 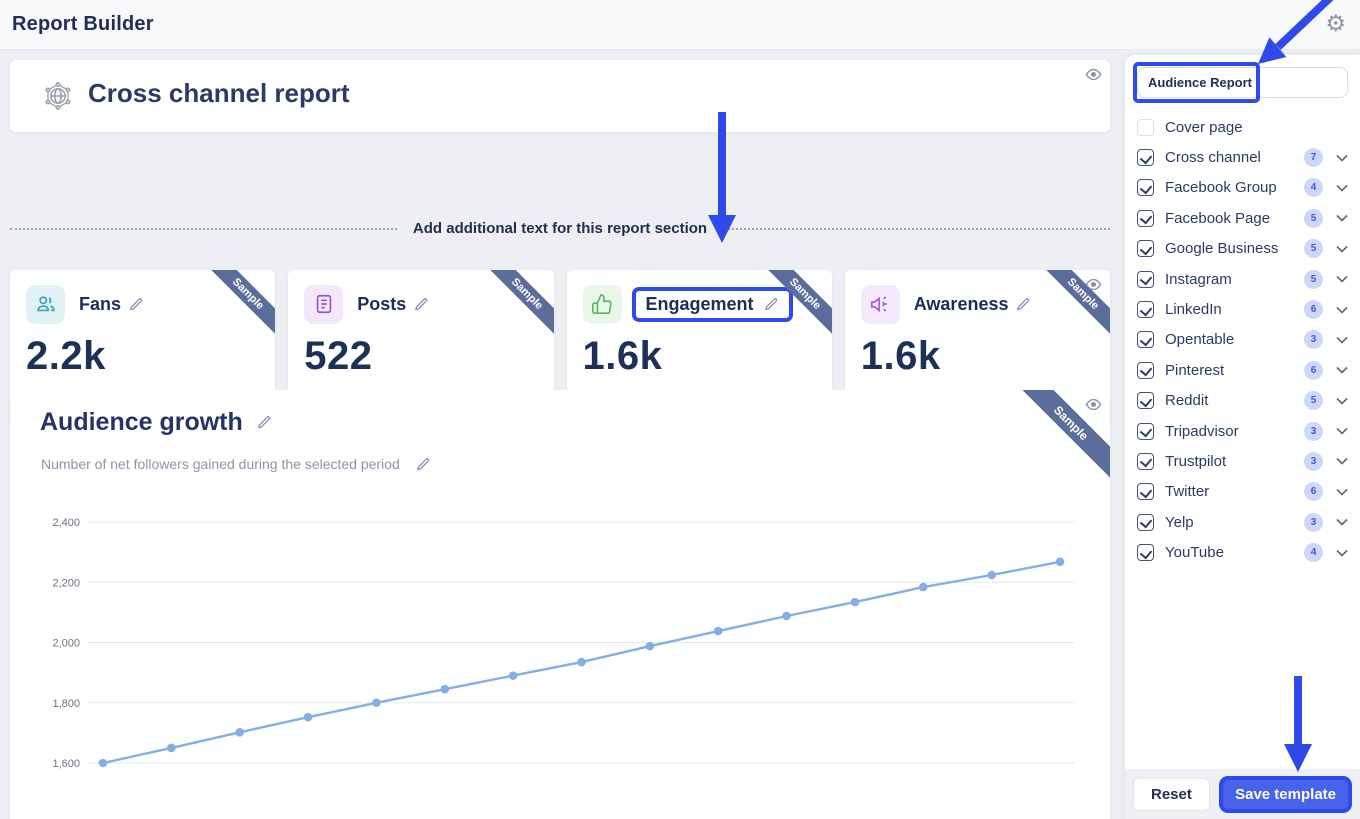 I want to click on channel-label: Pinterest, so click(x=1195, y=370).